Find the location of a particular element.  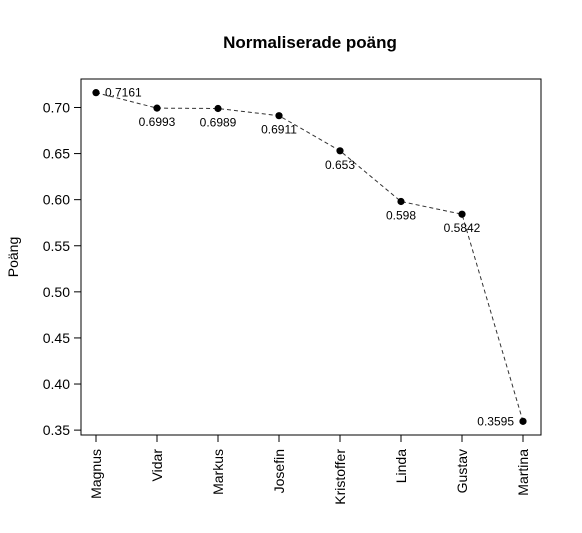

data-label: 0.6989 is located at coordinates (218, 122).